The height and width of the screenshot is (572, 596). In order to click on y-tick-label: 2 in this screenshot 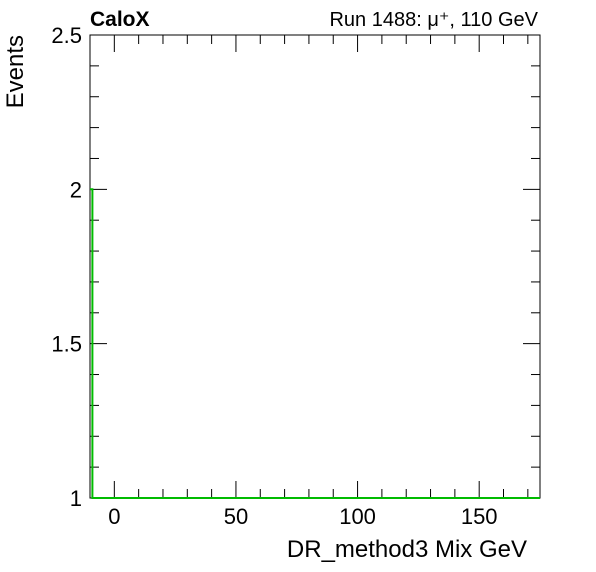, I will do `click(76, 189)`.